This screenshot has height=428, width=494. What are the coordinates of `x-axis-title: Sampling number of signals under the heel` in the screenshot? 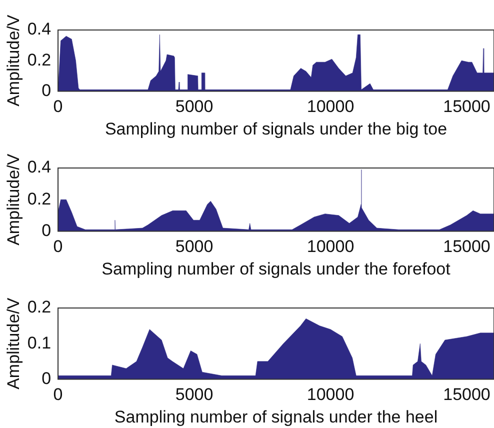 It's located at (276, 416).